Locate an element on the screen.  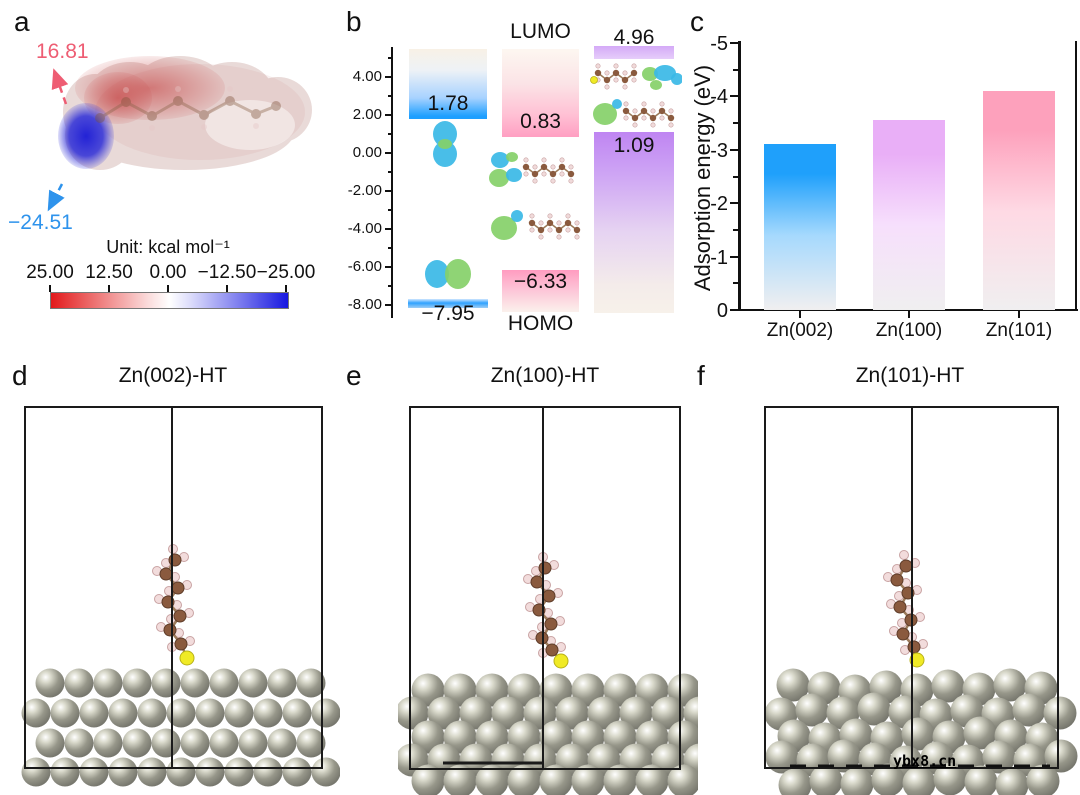
b-level-value: 1.09 is located at coordinates (634, 146).